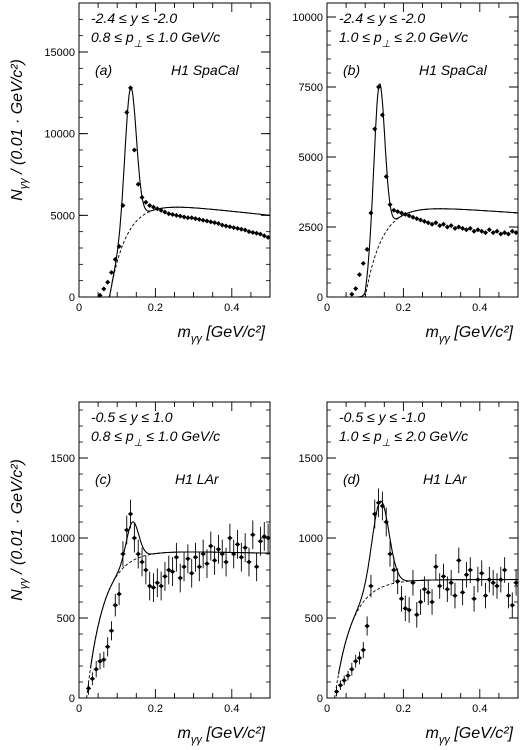 The image size is (521, 750). I want to click on plot-frame, so click(174, 150).